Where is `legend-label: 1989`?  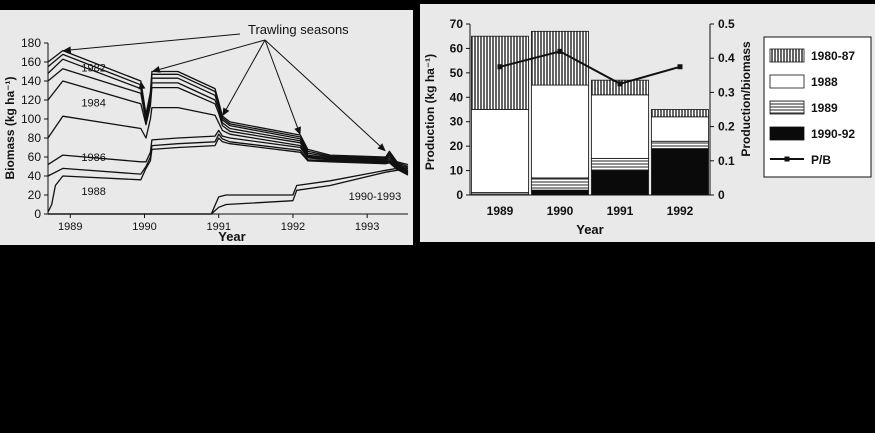
legend-label: 1989 is located at coordinates (824, 108).